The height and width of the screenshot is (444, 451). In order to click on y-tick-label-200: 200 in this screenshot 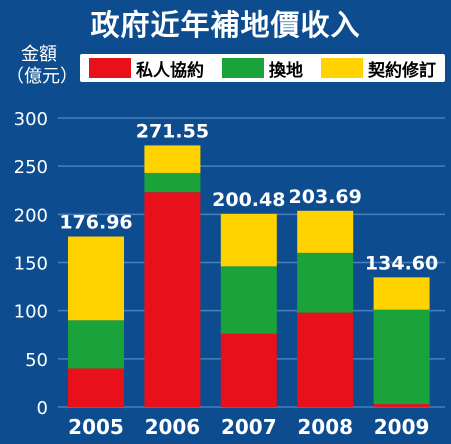, I will do `click(31, 215)`.